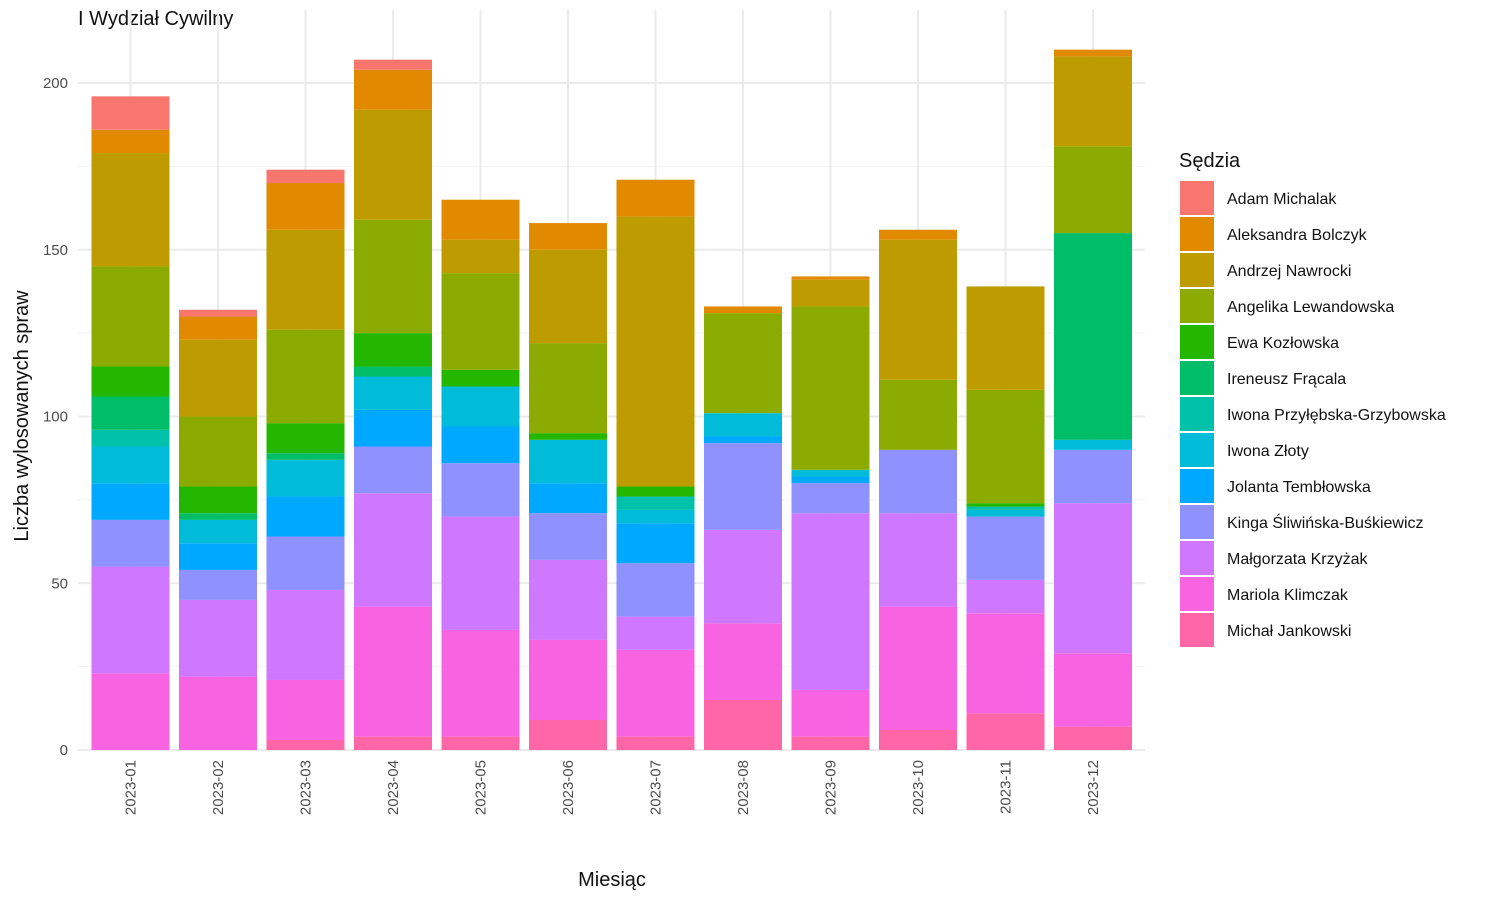  What do you see at coordinates (568, 388) in the screenshot?
I see `bar-segment: Angelika Lewandowska: 27` at bounding box center [568, 388].